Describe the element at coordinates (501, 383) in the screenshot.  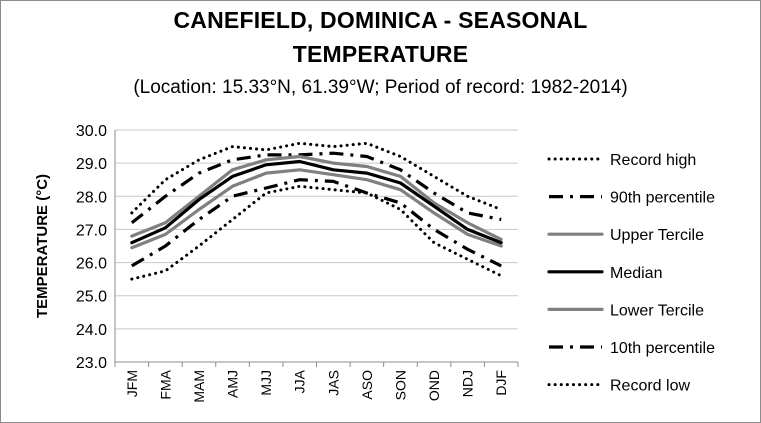
I see `x-tick-label: DJF` at that location.